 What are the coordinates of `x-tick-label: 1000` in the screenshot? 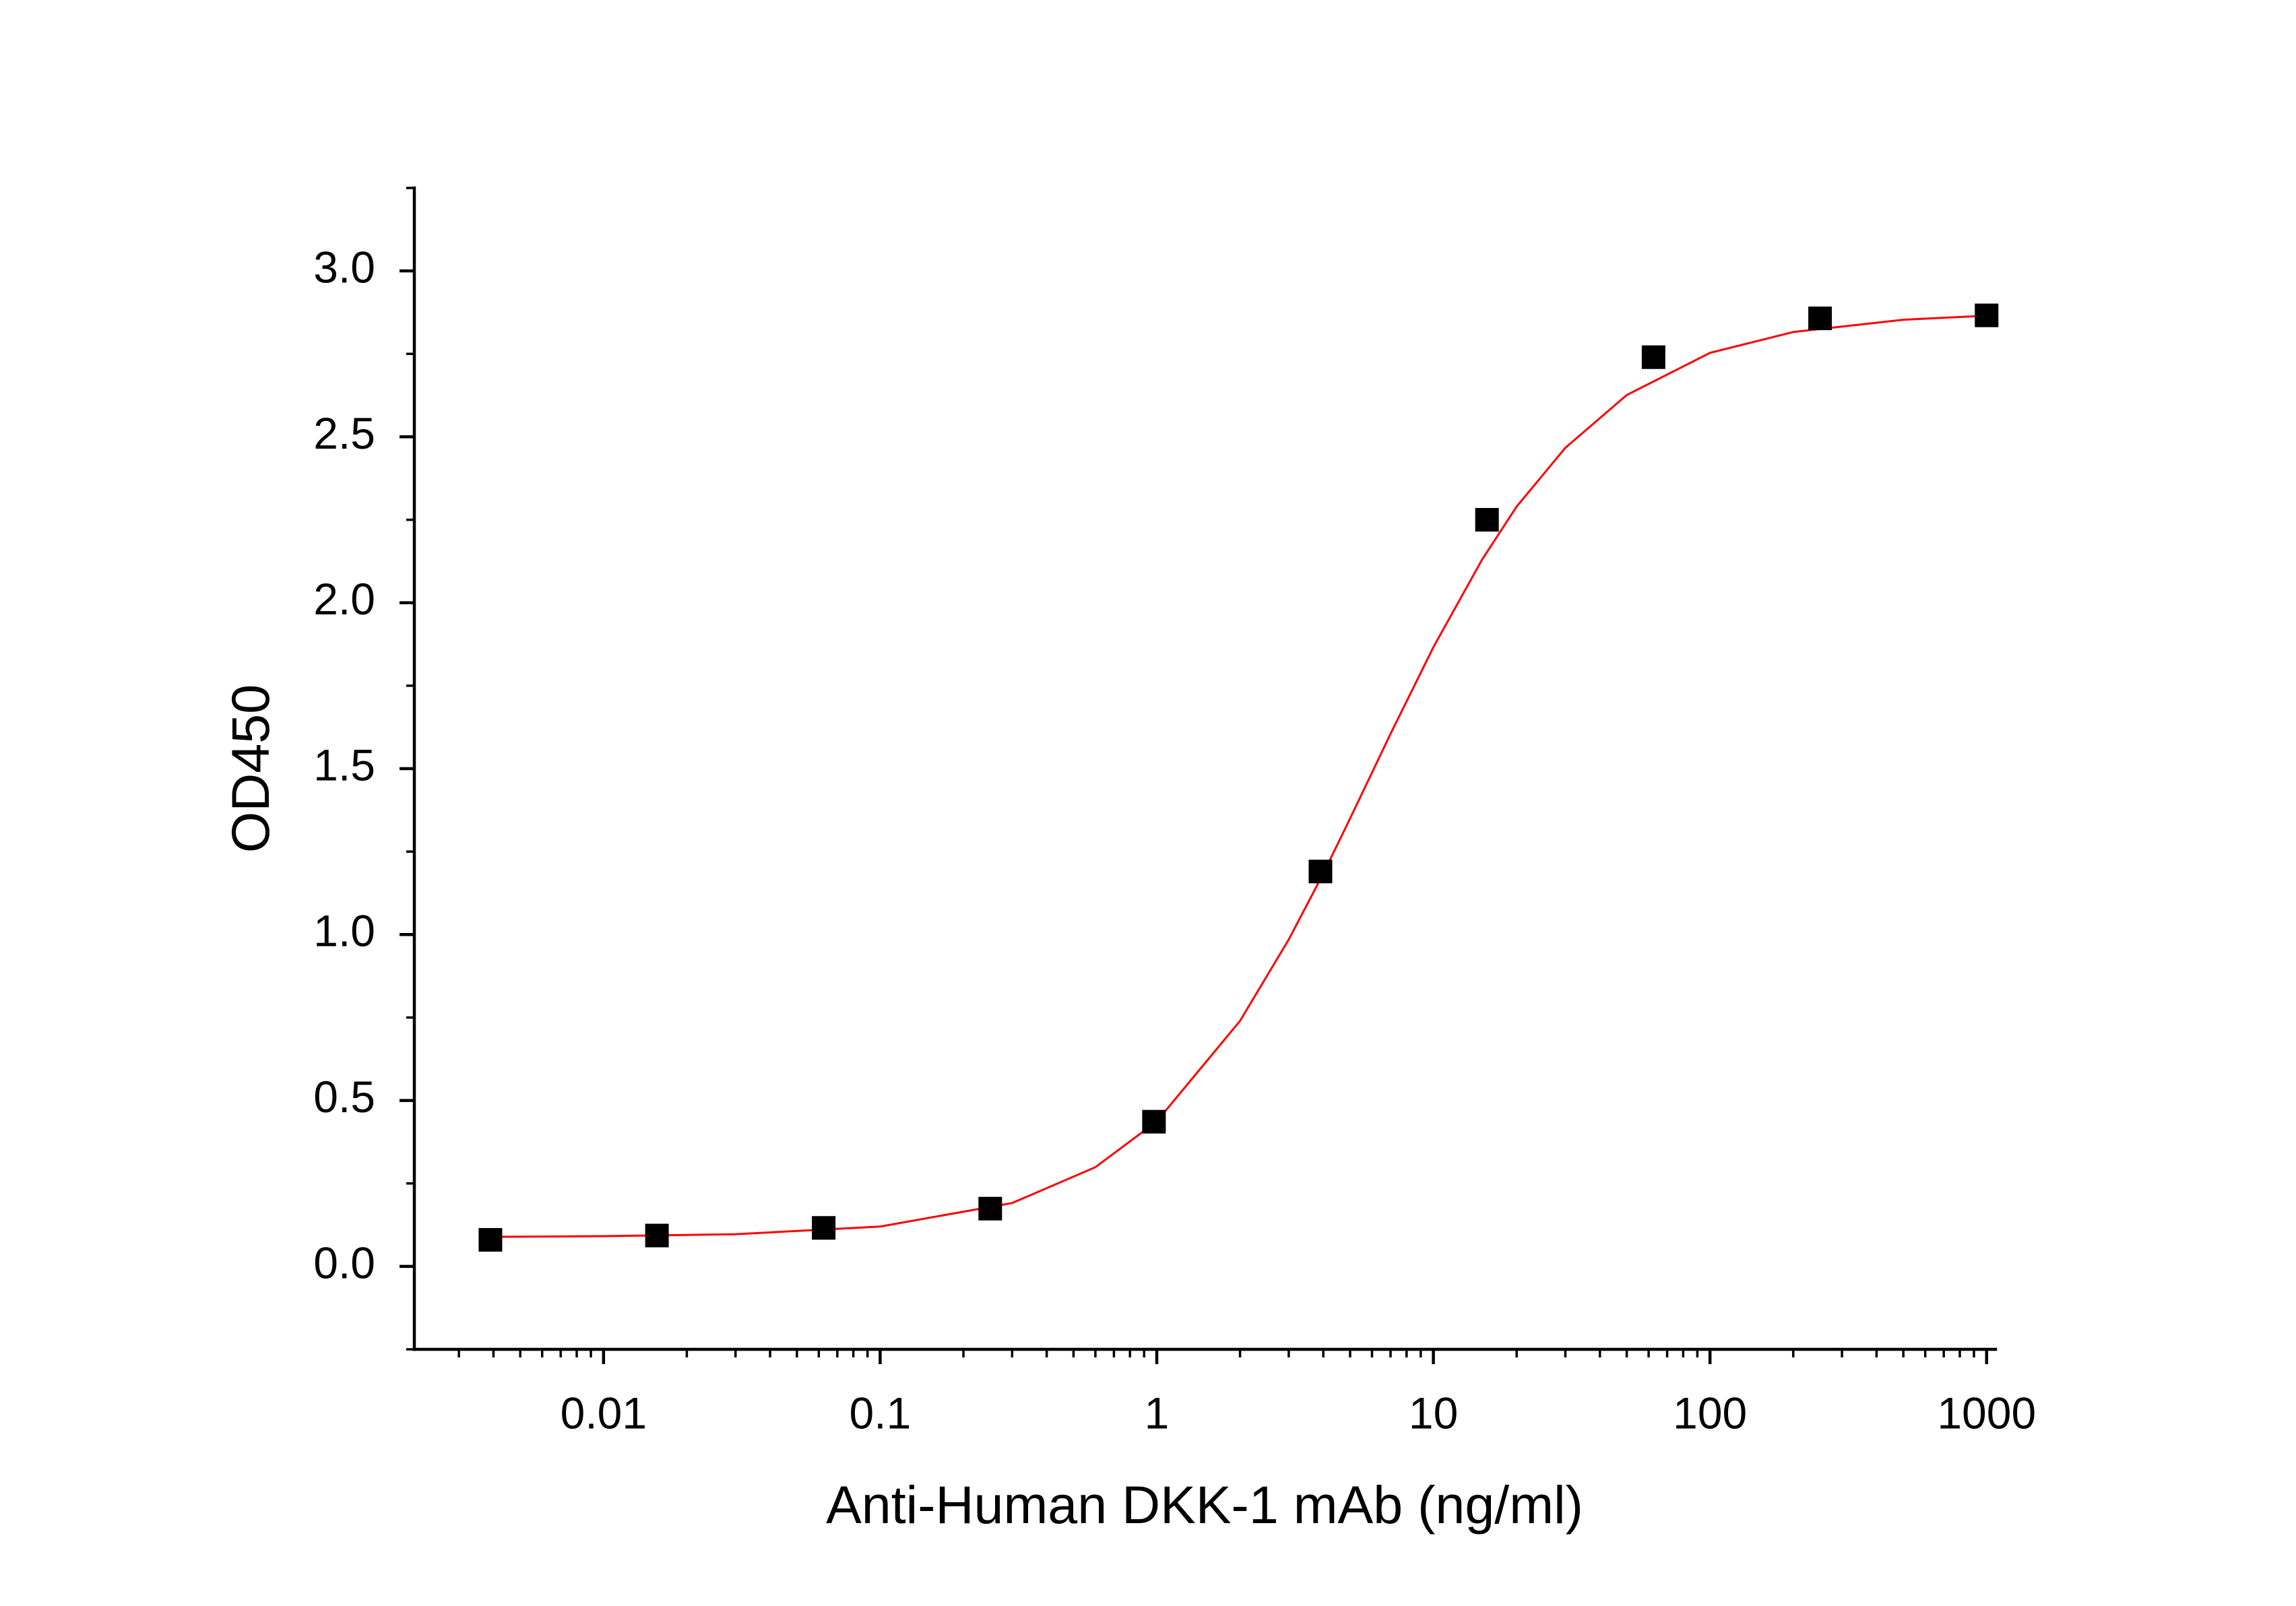 It's located at (1986, 1413).